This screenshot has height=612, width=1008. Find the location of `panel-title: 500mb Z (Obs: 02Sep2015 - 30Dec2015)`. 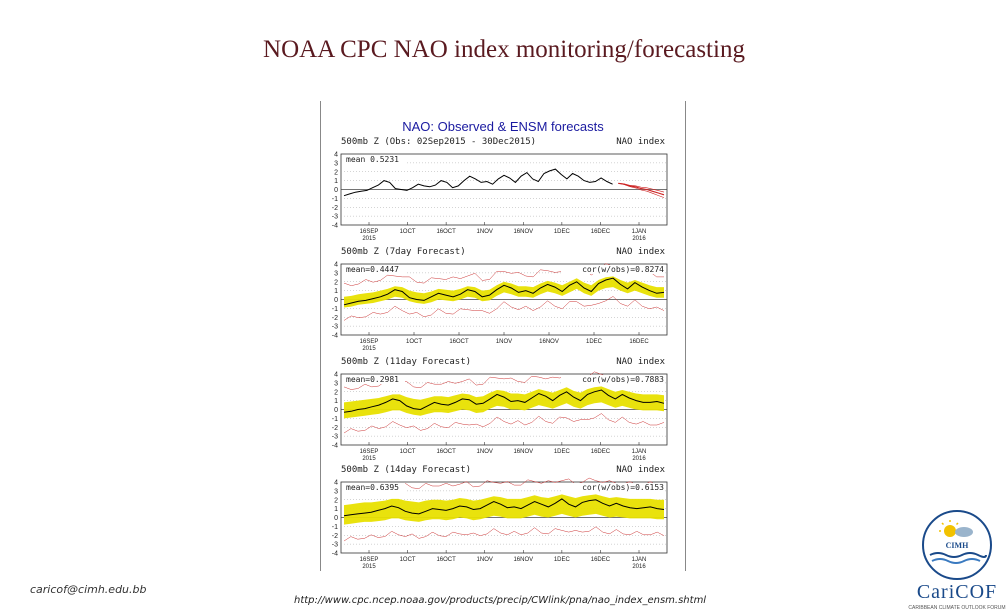

panel-title: 500mb Z (Obs: 02Sep2015 - 30Dec2015) is located at coordinates (438, 142).